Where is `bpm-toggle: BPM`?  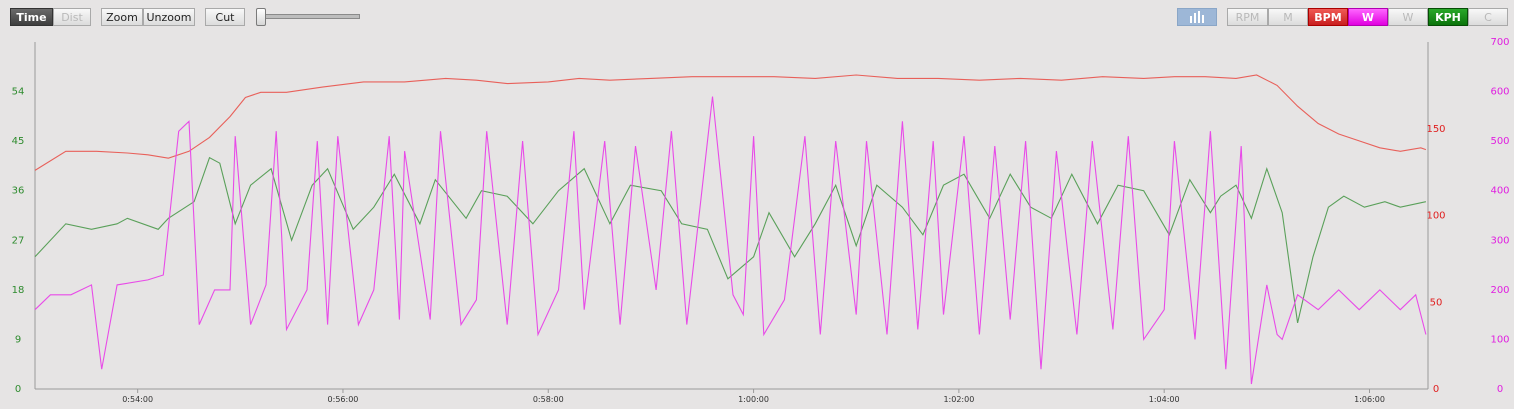
bpm-toggle: BPM is located at coordinates (1328, 17).